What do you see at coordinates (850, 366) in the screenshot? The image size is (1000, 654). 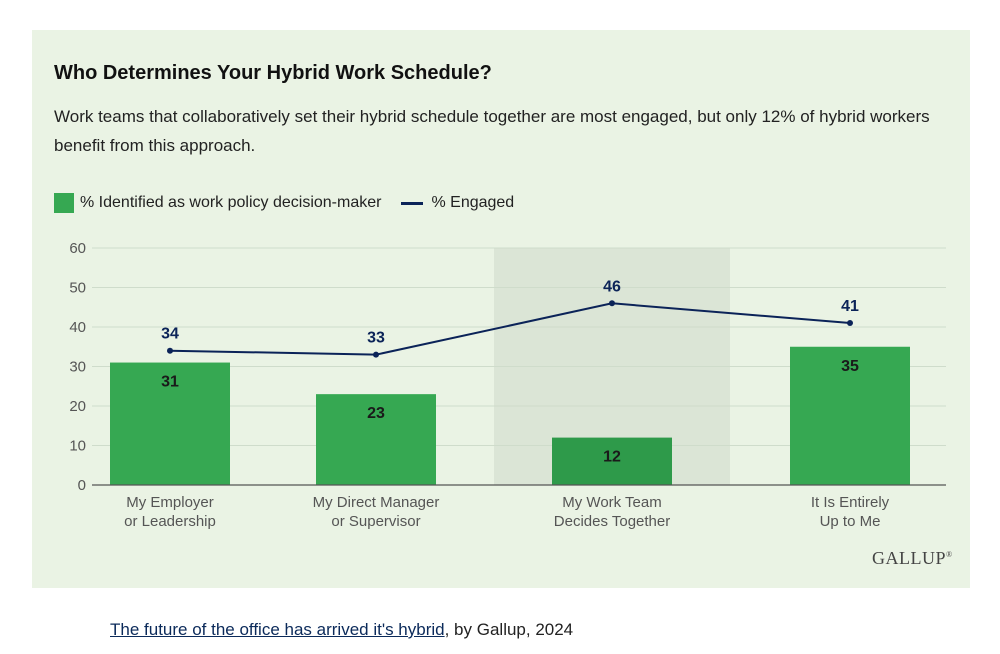 I see `bar-label-3: 35` at bounding box center [850, 366].